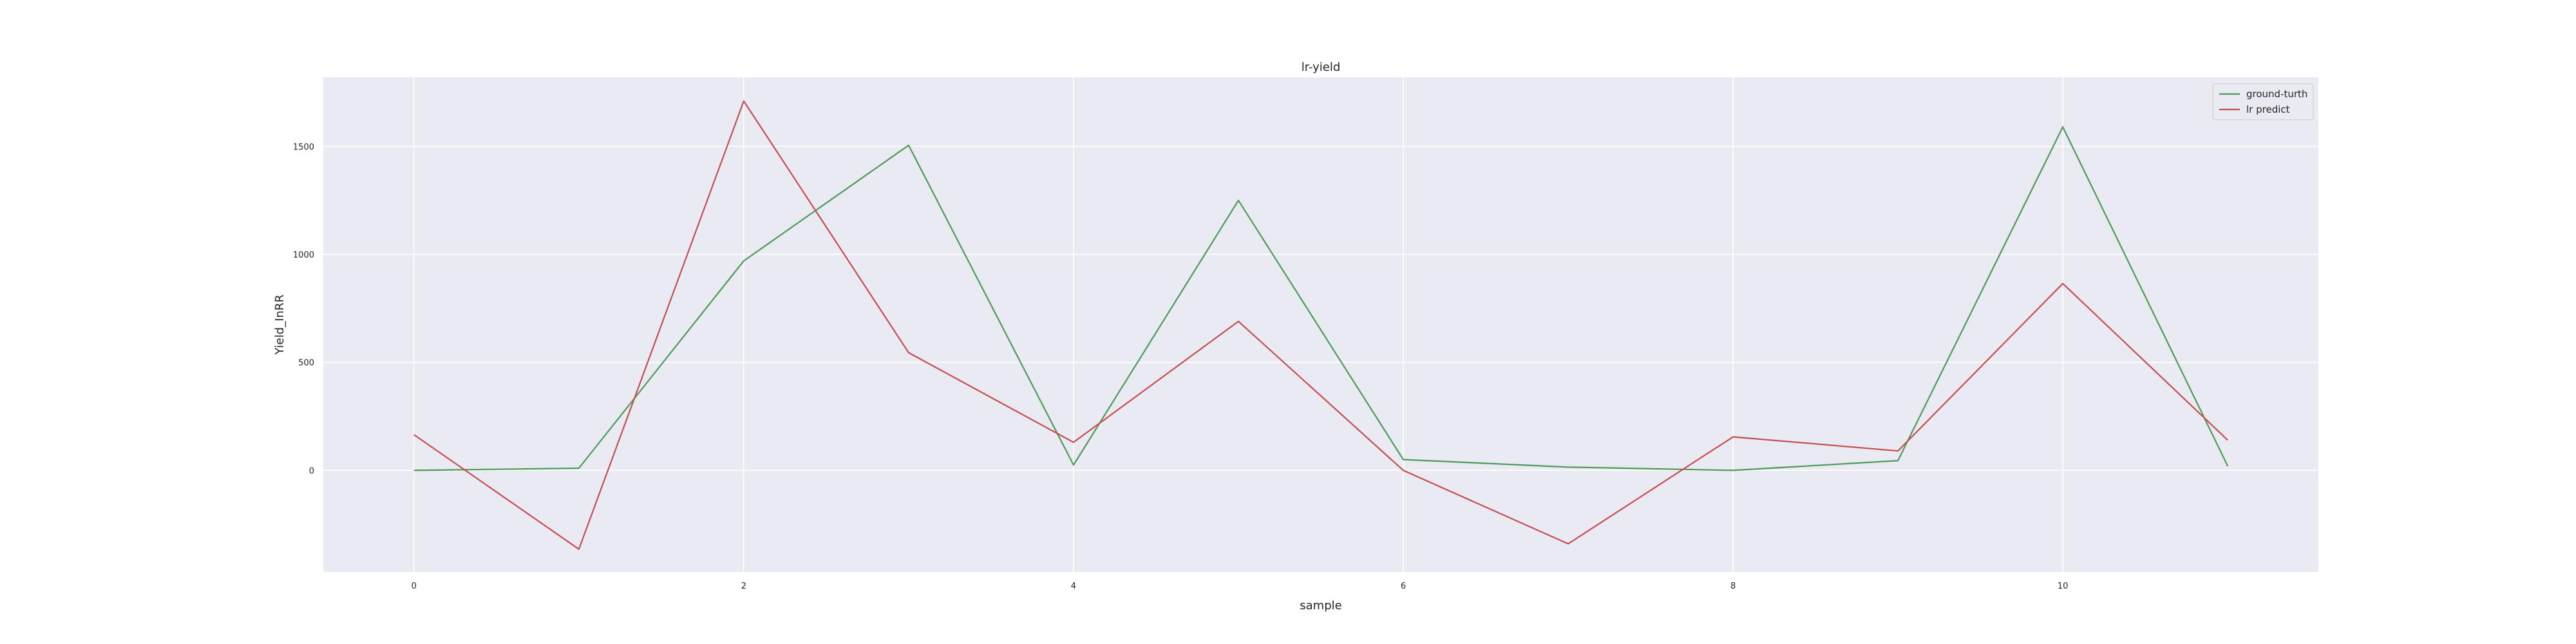 The height and width of the screenshot is (644, 2576). Describe the element at coordinates (2063, 587) in the screenshot. I see `x-tick-label: 10` at that location.